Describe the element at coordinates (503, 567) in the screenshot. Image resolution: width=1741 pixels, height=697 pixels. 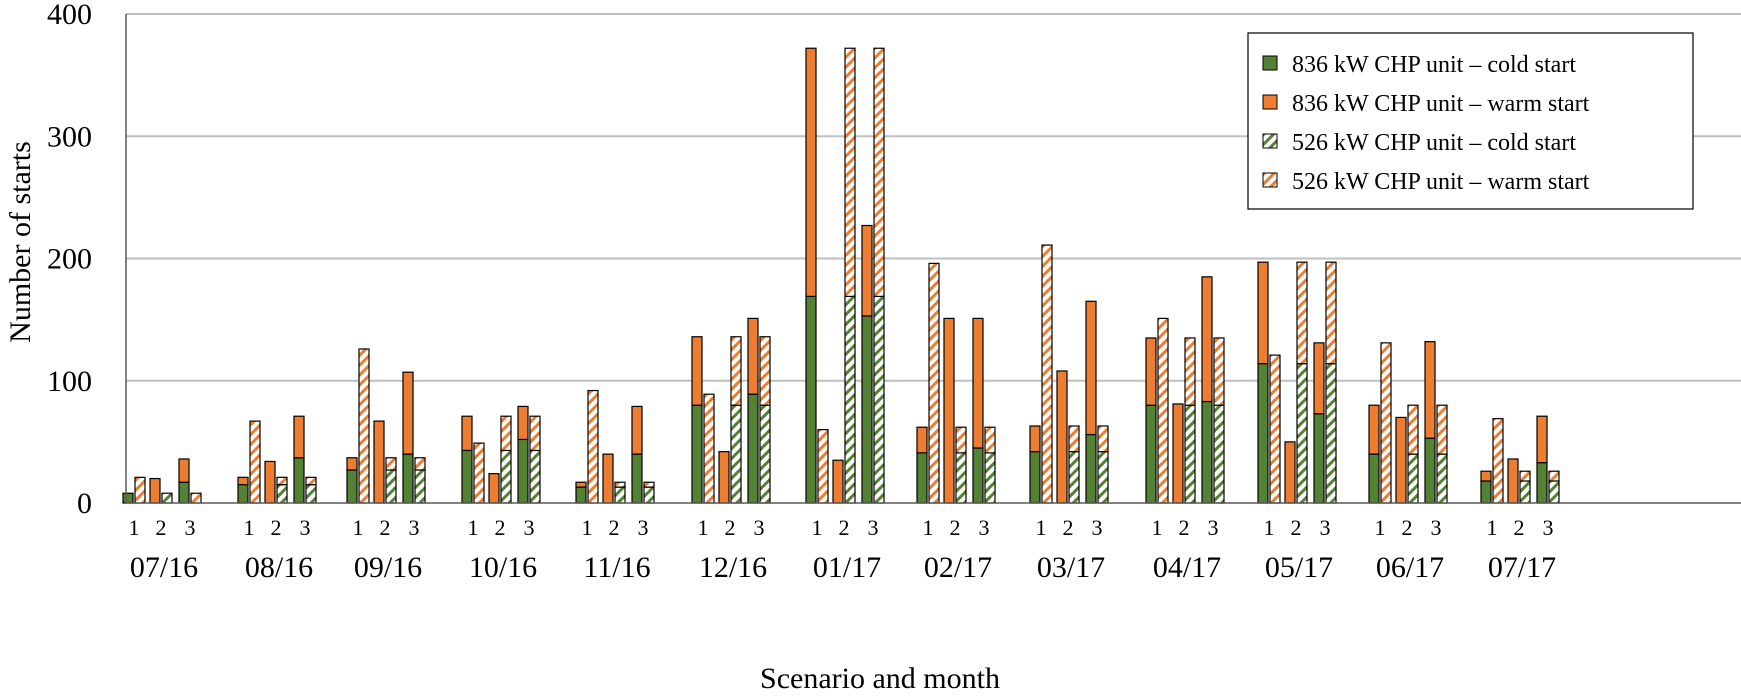
I see `x-month-label: 10/16` at that location.